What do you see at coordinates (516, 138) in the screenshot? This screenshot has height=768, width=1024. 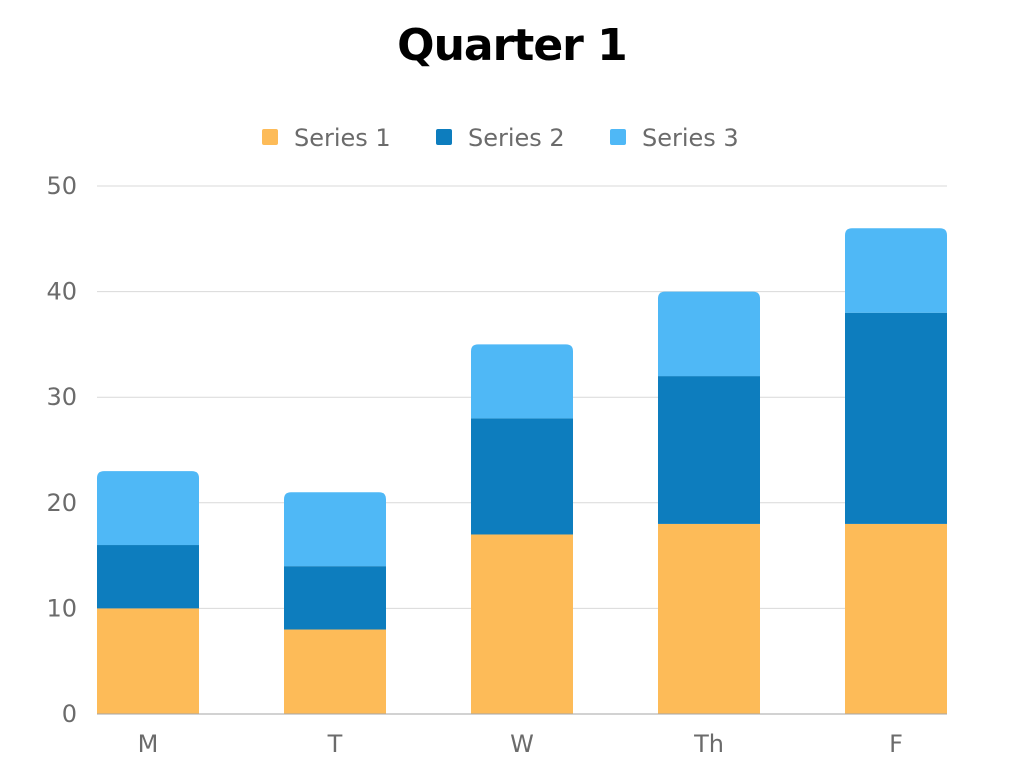 I see `legend-label-2: Series 2` at bounding box center [516, 138].